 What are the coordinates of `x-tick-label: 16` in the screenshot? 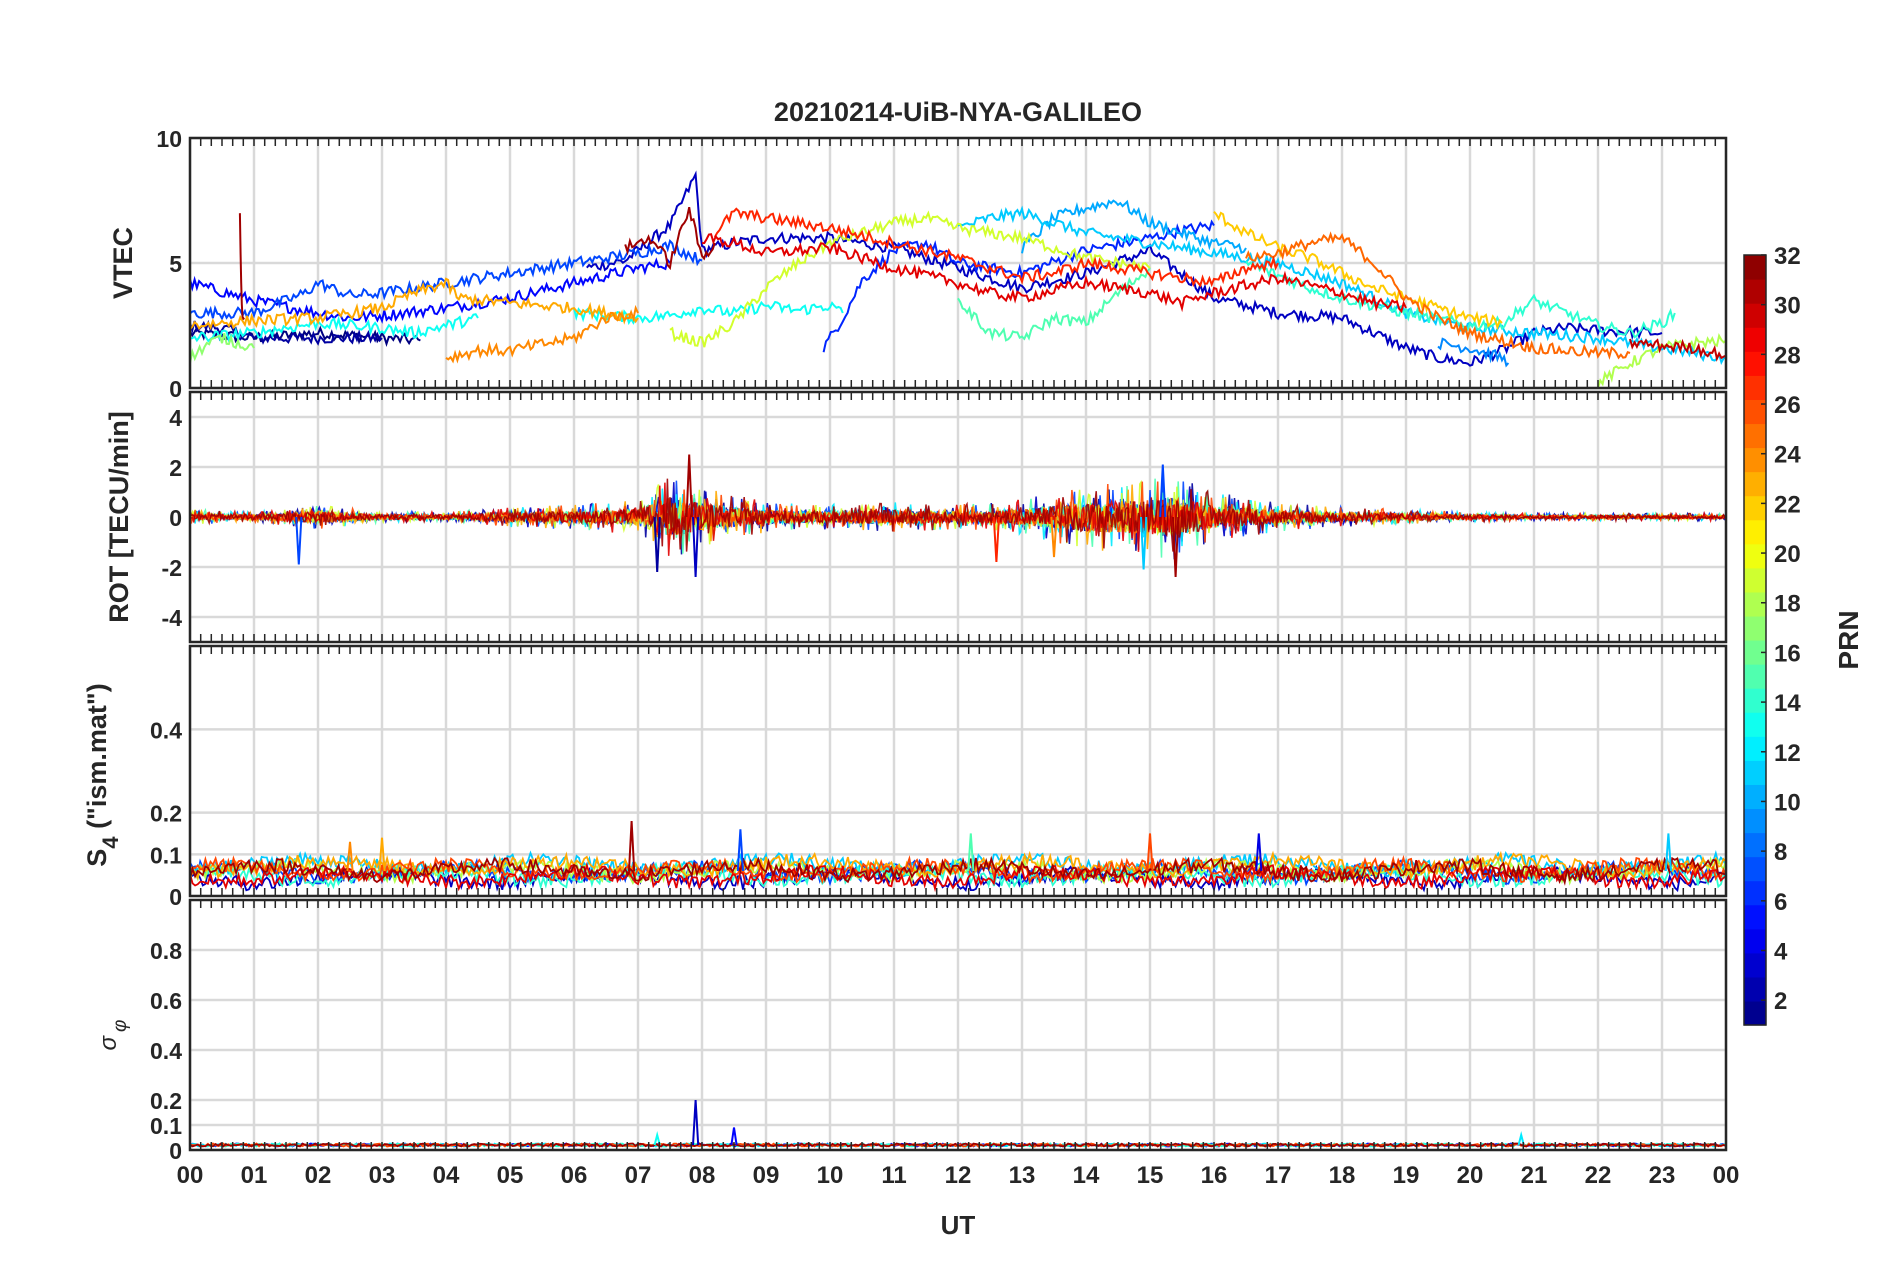 It's located at (1214, 1175).